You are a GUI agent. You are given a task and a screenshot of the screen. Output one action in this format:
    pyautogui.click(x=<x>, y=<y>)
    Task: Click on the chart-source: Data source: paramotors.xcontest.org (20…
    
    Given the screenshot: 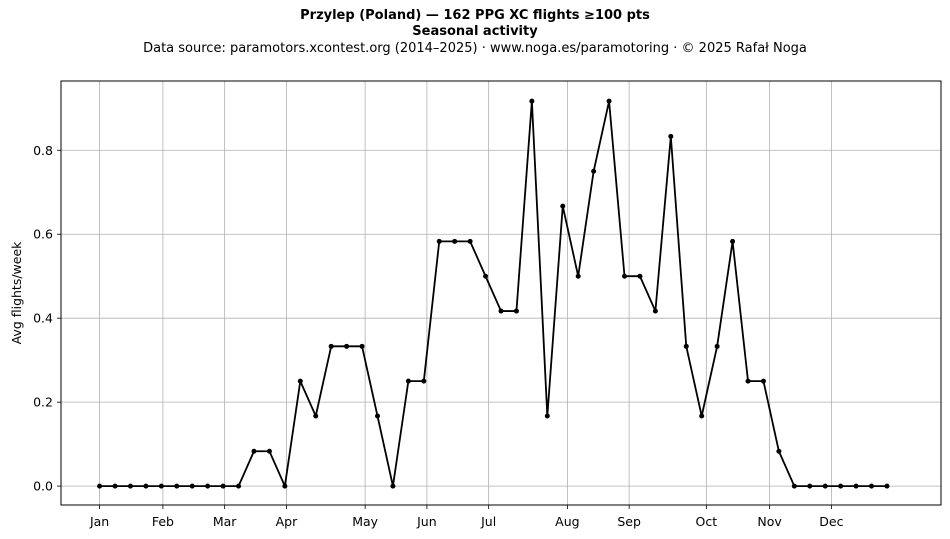 What is the action you would take?
    pyautogui.click(x=475, y=48)
    